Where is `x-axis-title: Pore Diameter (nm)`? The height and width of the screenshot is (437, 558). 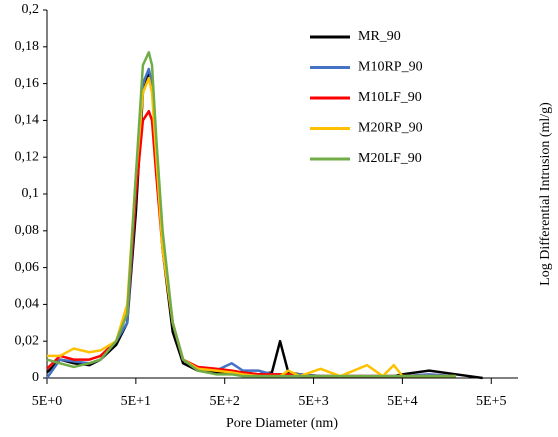 x-axis-title: Pore Diameter (nm) is located at coordinates (282, 423).